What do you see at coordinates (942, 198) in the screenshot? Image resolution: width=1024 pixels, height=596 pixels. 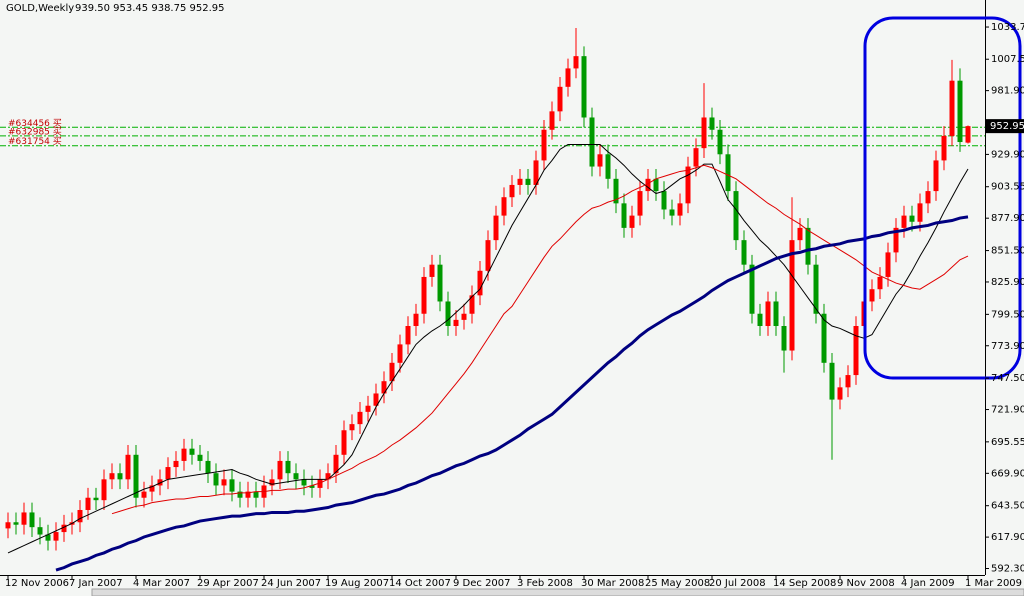 I see `highlight-box` at bounding box center [942, 198].